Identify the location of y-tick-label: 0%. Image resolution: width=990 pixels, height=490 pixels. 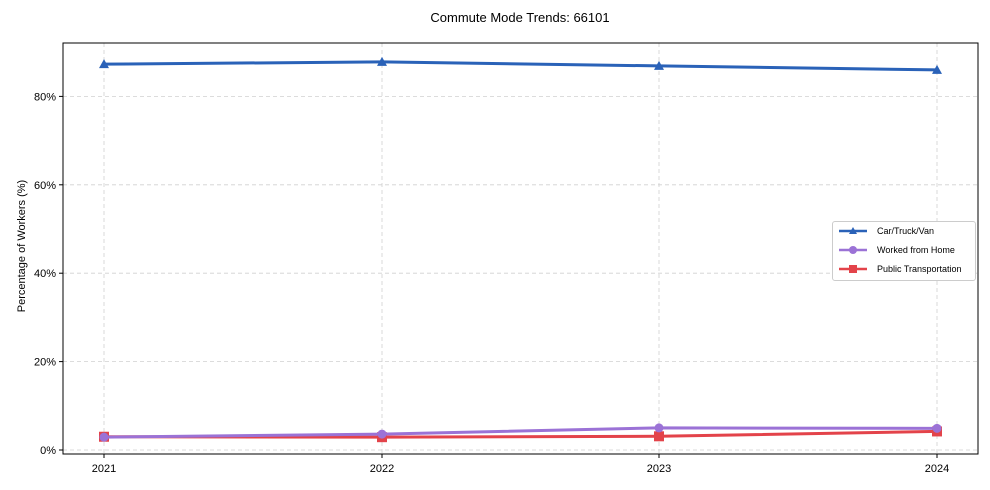
(48, 451).